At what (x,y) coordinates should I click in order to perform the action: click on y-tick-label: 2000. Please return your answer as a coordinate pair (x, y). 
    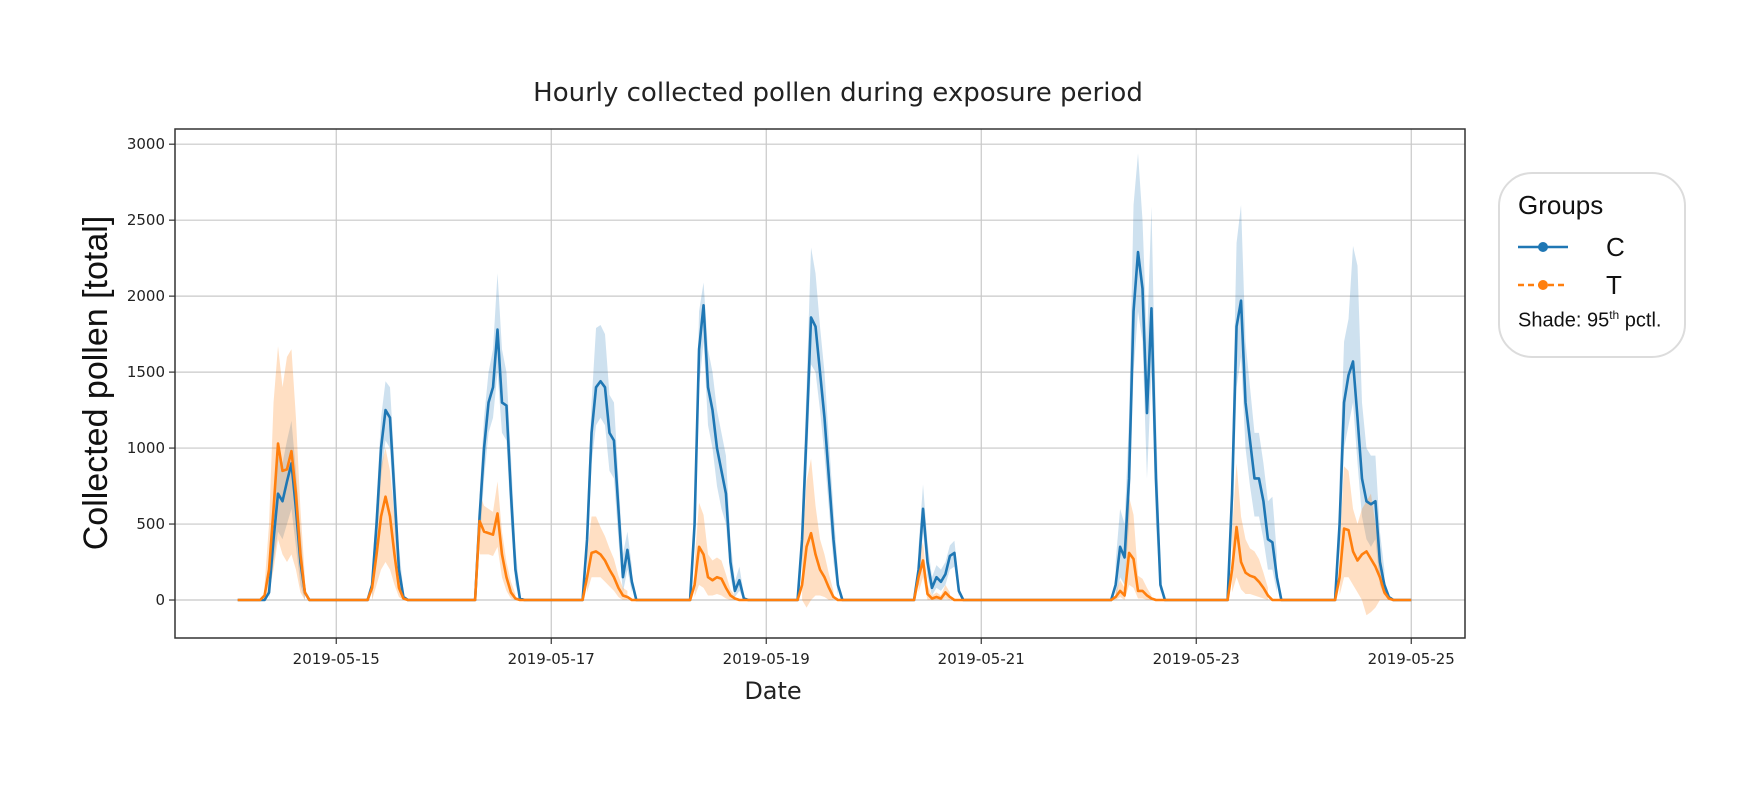
    Looking at the image, I should click on (146, 296).